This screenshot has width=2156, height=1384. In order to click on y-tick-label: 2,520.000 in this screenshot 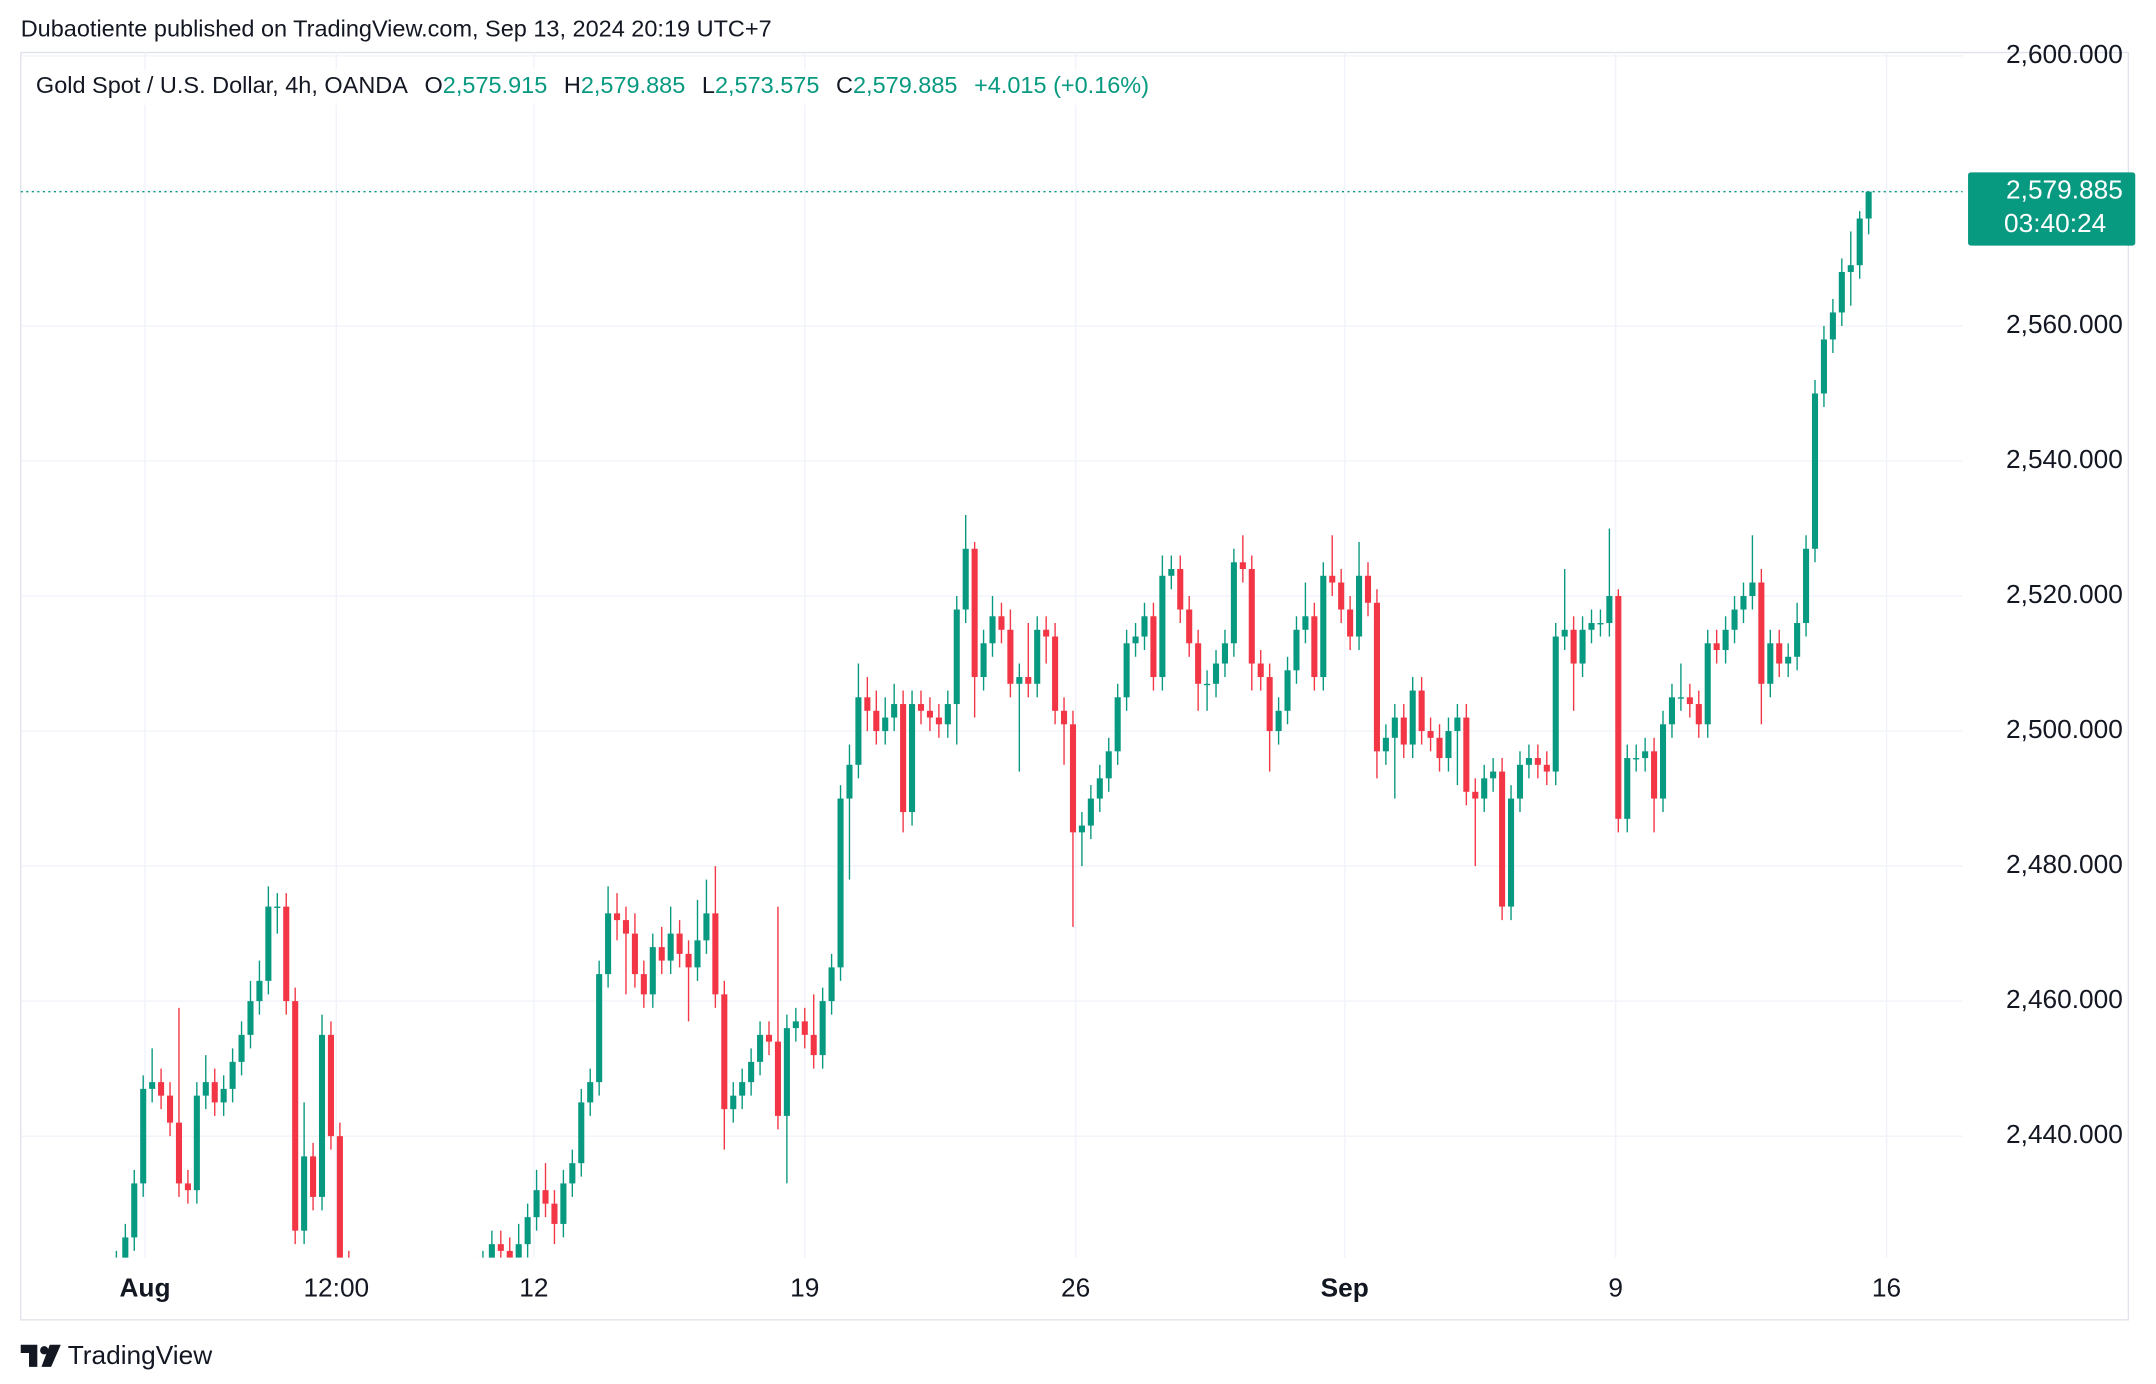, I will do `click(2064, 594)`.